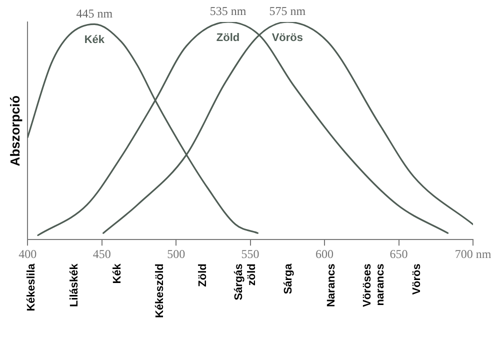 Image resolution: width=497 pixels, height=350 pixels. I want to click on y-axis-title: Abszorpció, so click(14, 130).